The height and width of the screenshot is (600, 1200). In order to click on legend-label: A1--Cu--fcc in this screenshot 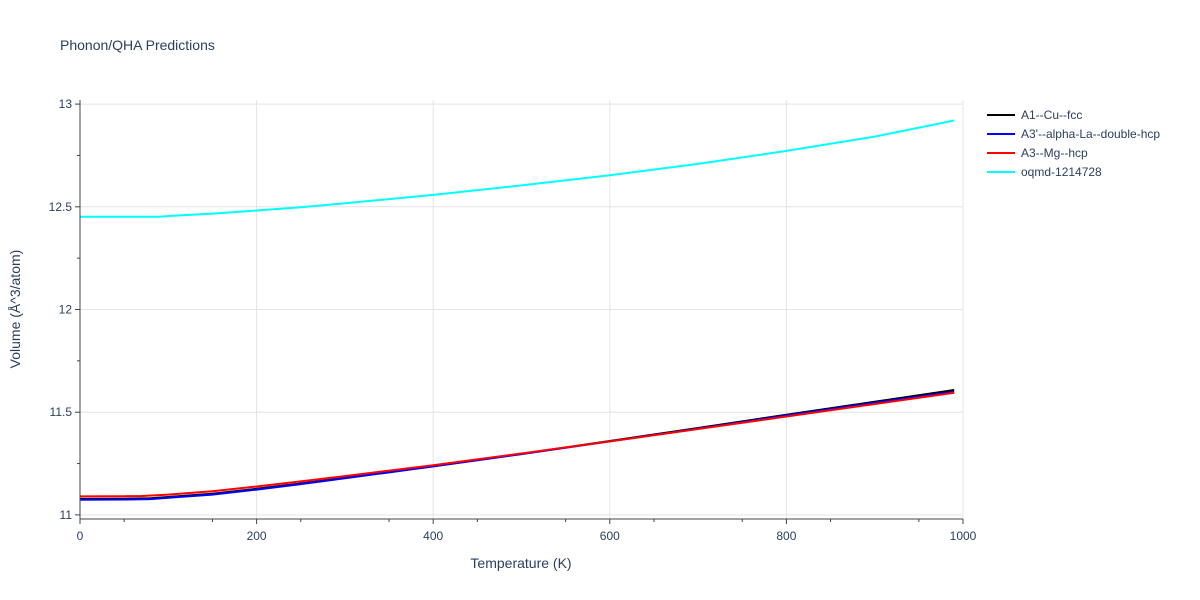, I will do `click(1051, 115)`.